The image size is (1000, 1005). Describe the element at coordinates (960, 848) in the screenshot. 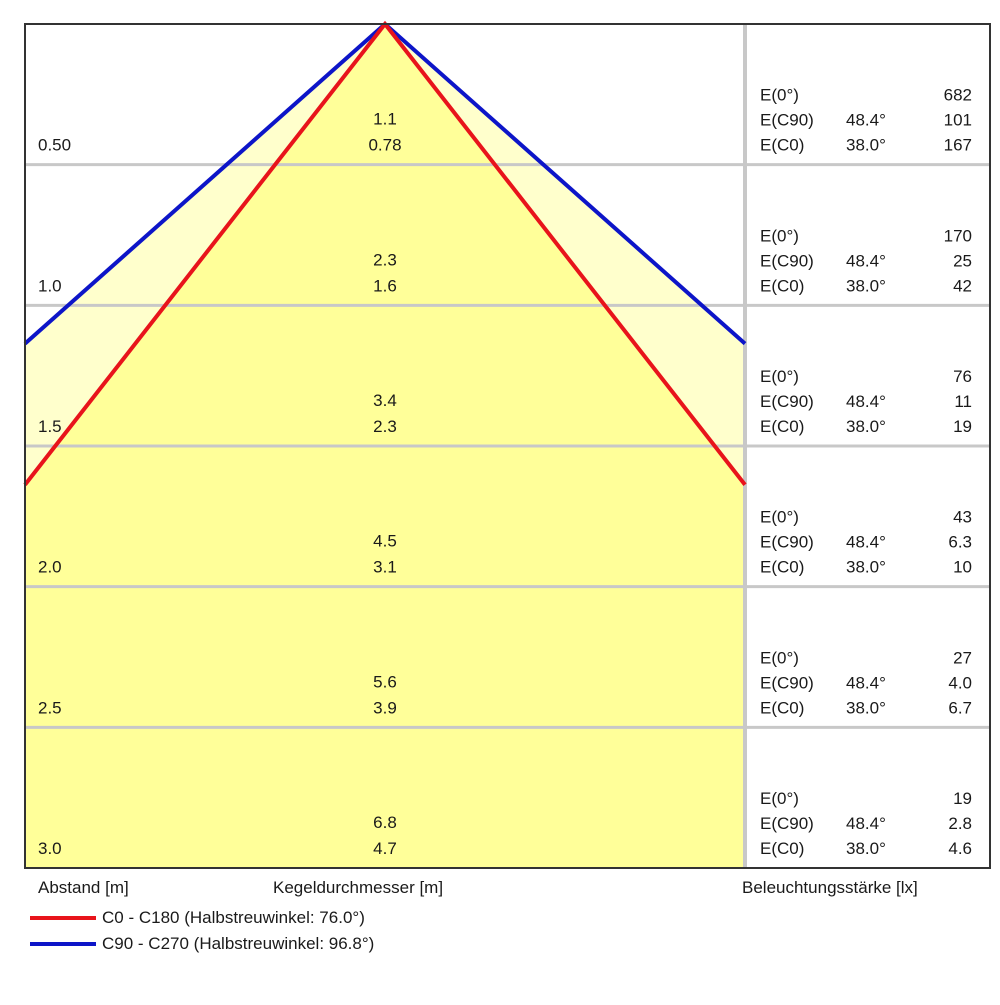

I see `illuminance-value-ec0: 4.6` at that location.